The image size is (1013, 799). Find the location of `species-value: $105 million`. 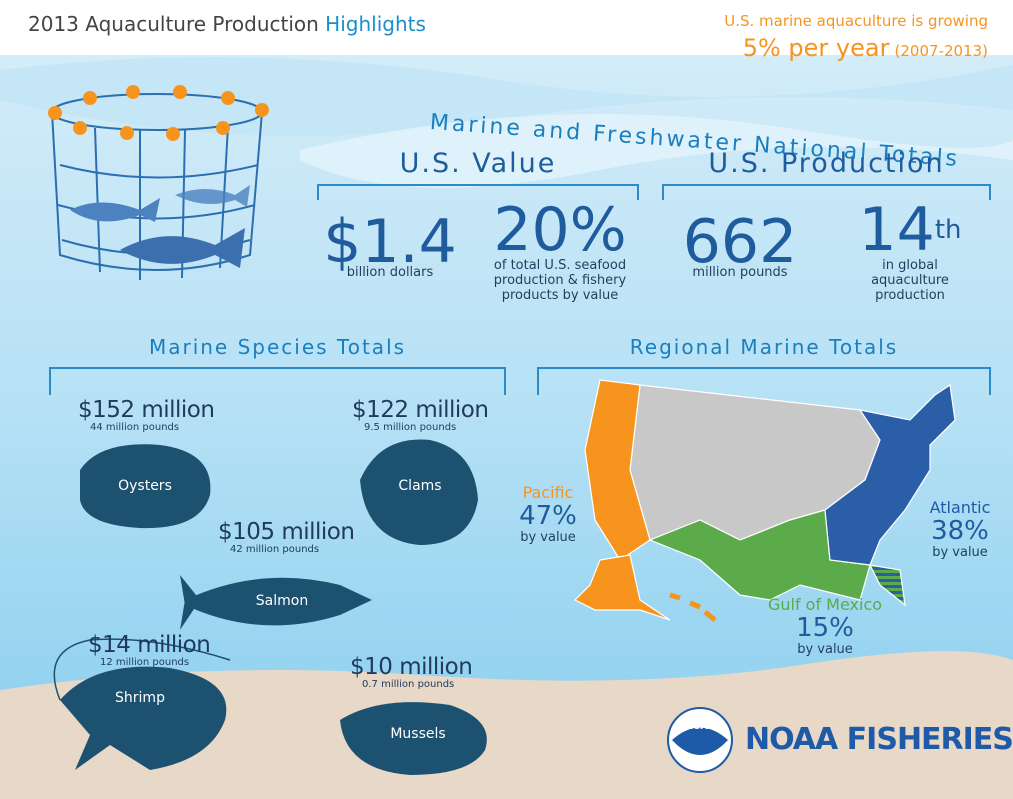

species-value: $105 million is located at coordinates (286, 532).